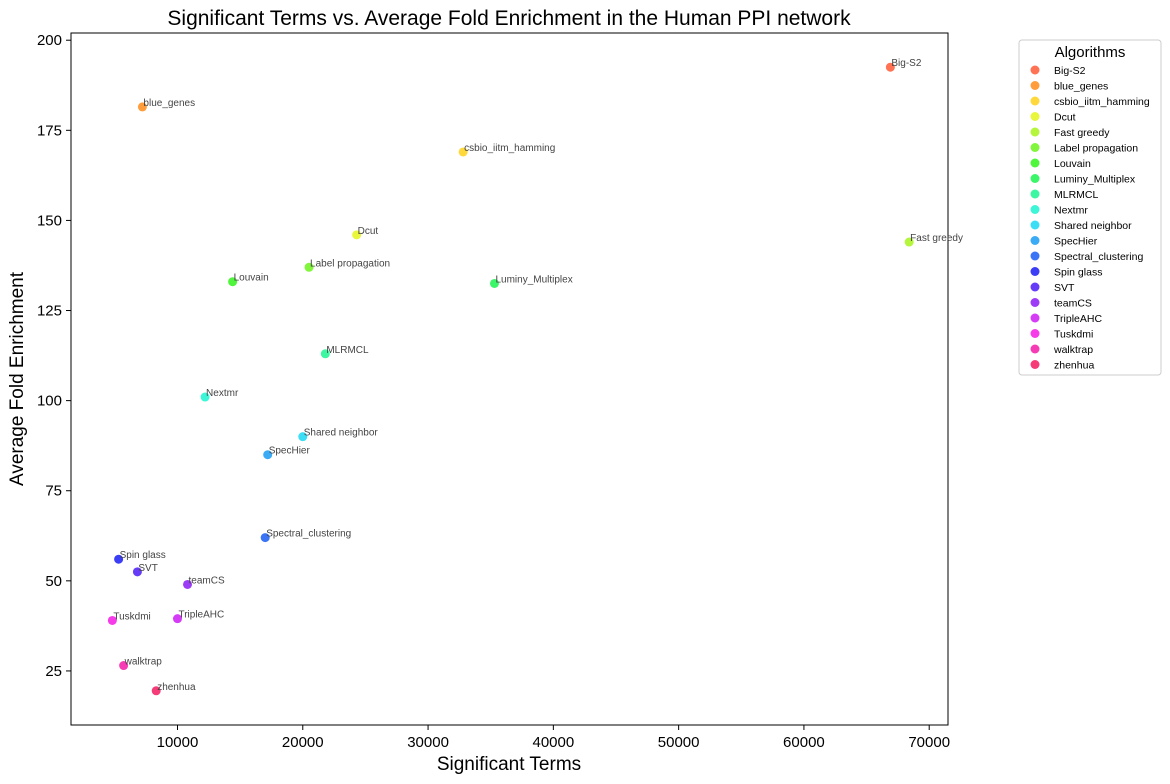 The image size is (1170, 784). I want to click on data-point-label: zhenhua, so click(176, 687).